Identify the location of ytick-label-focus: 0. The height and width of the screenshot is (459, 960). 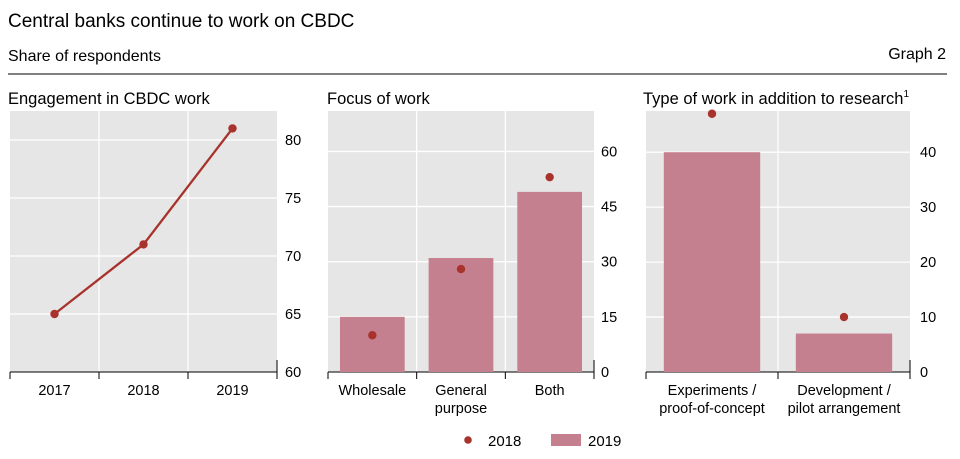
(605, 373).